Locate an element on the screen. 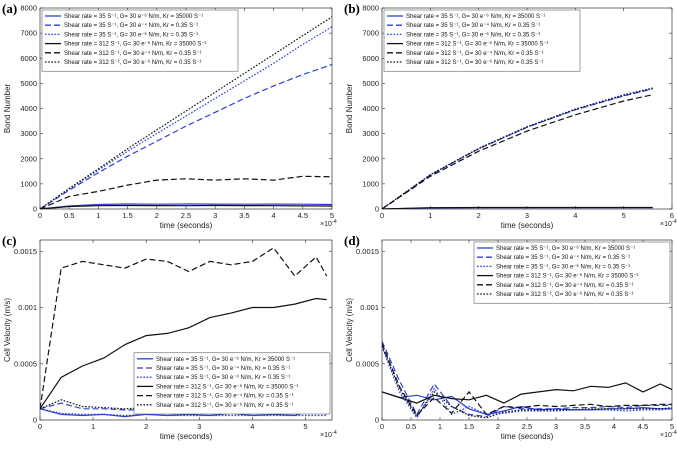 The height and width of the screenshot is (450, 677). panel-d-label: (d) is located at coordinates (352, 240).